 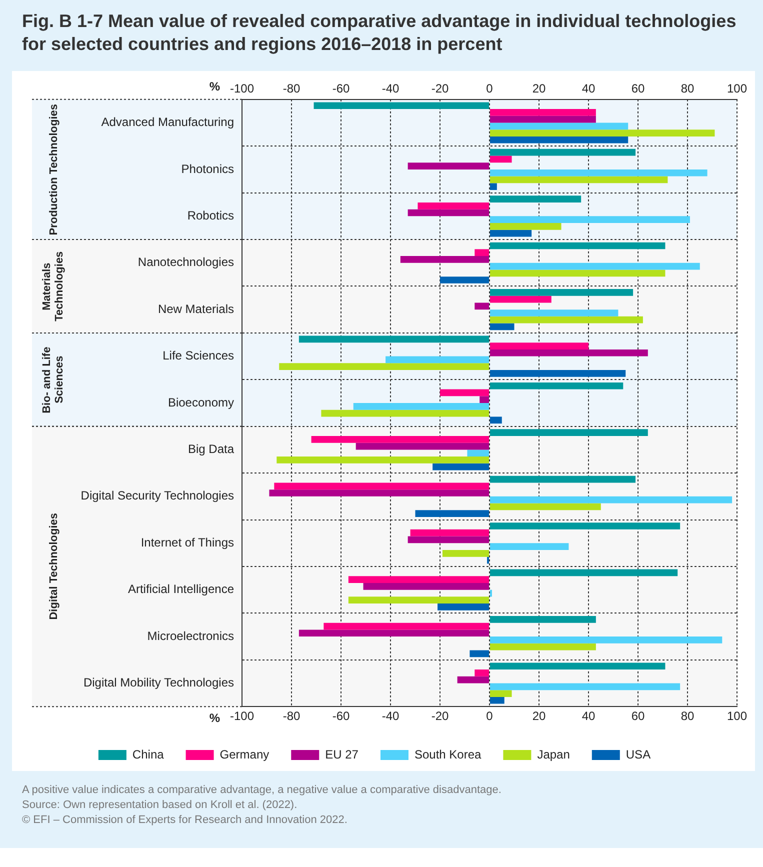 I want to click on x-tick-label: 80, so click(x=687, y=716).